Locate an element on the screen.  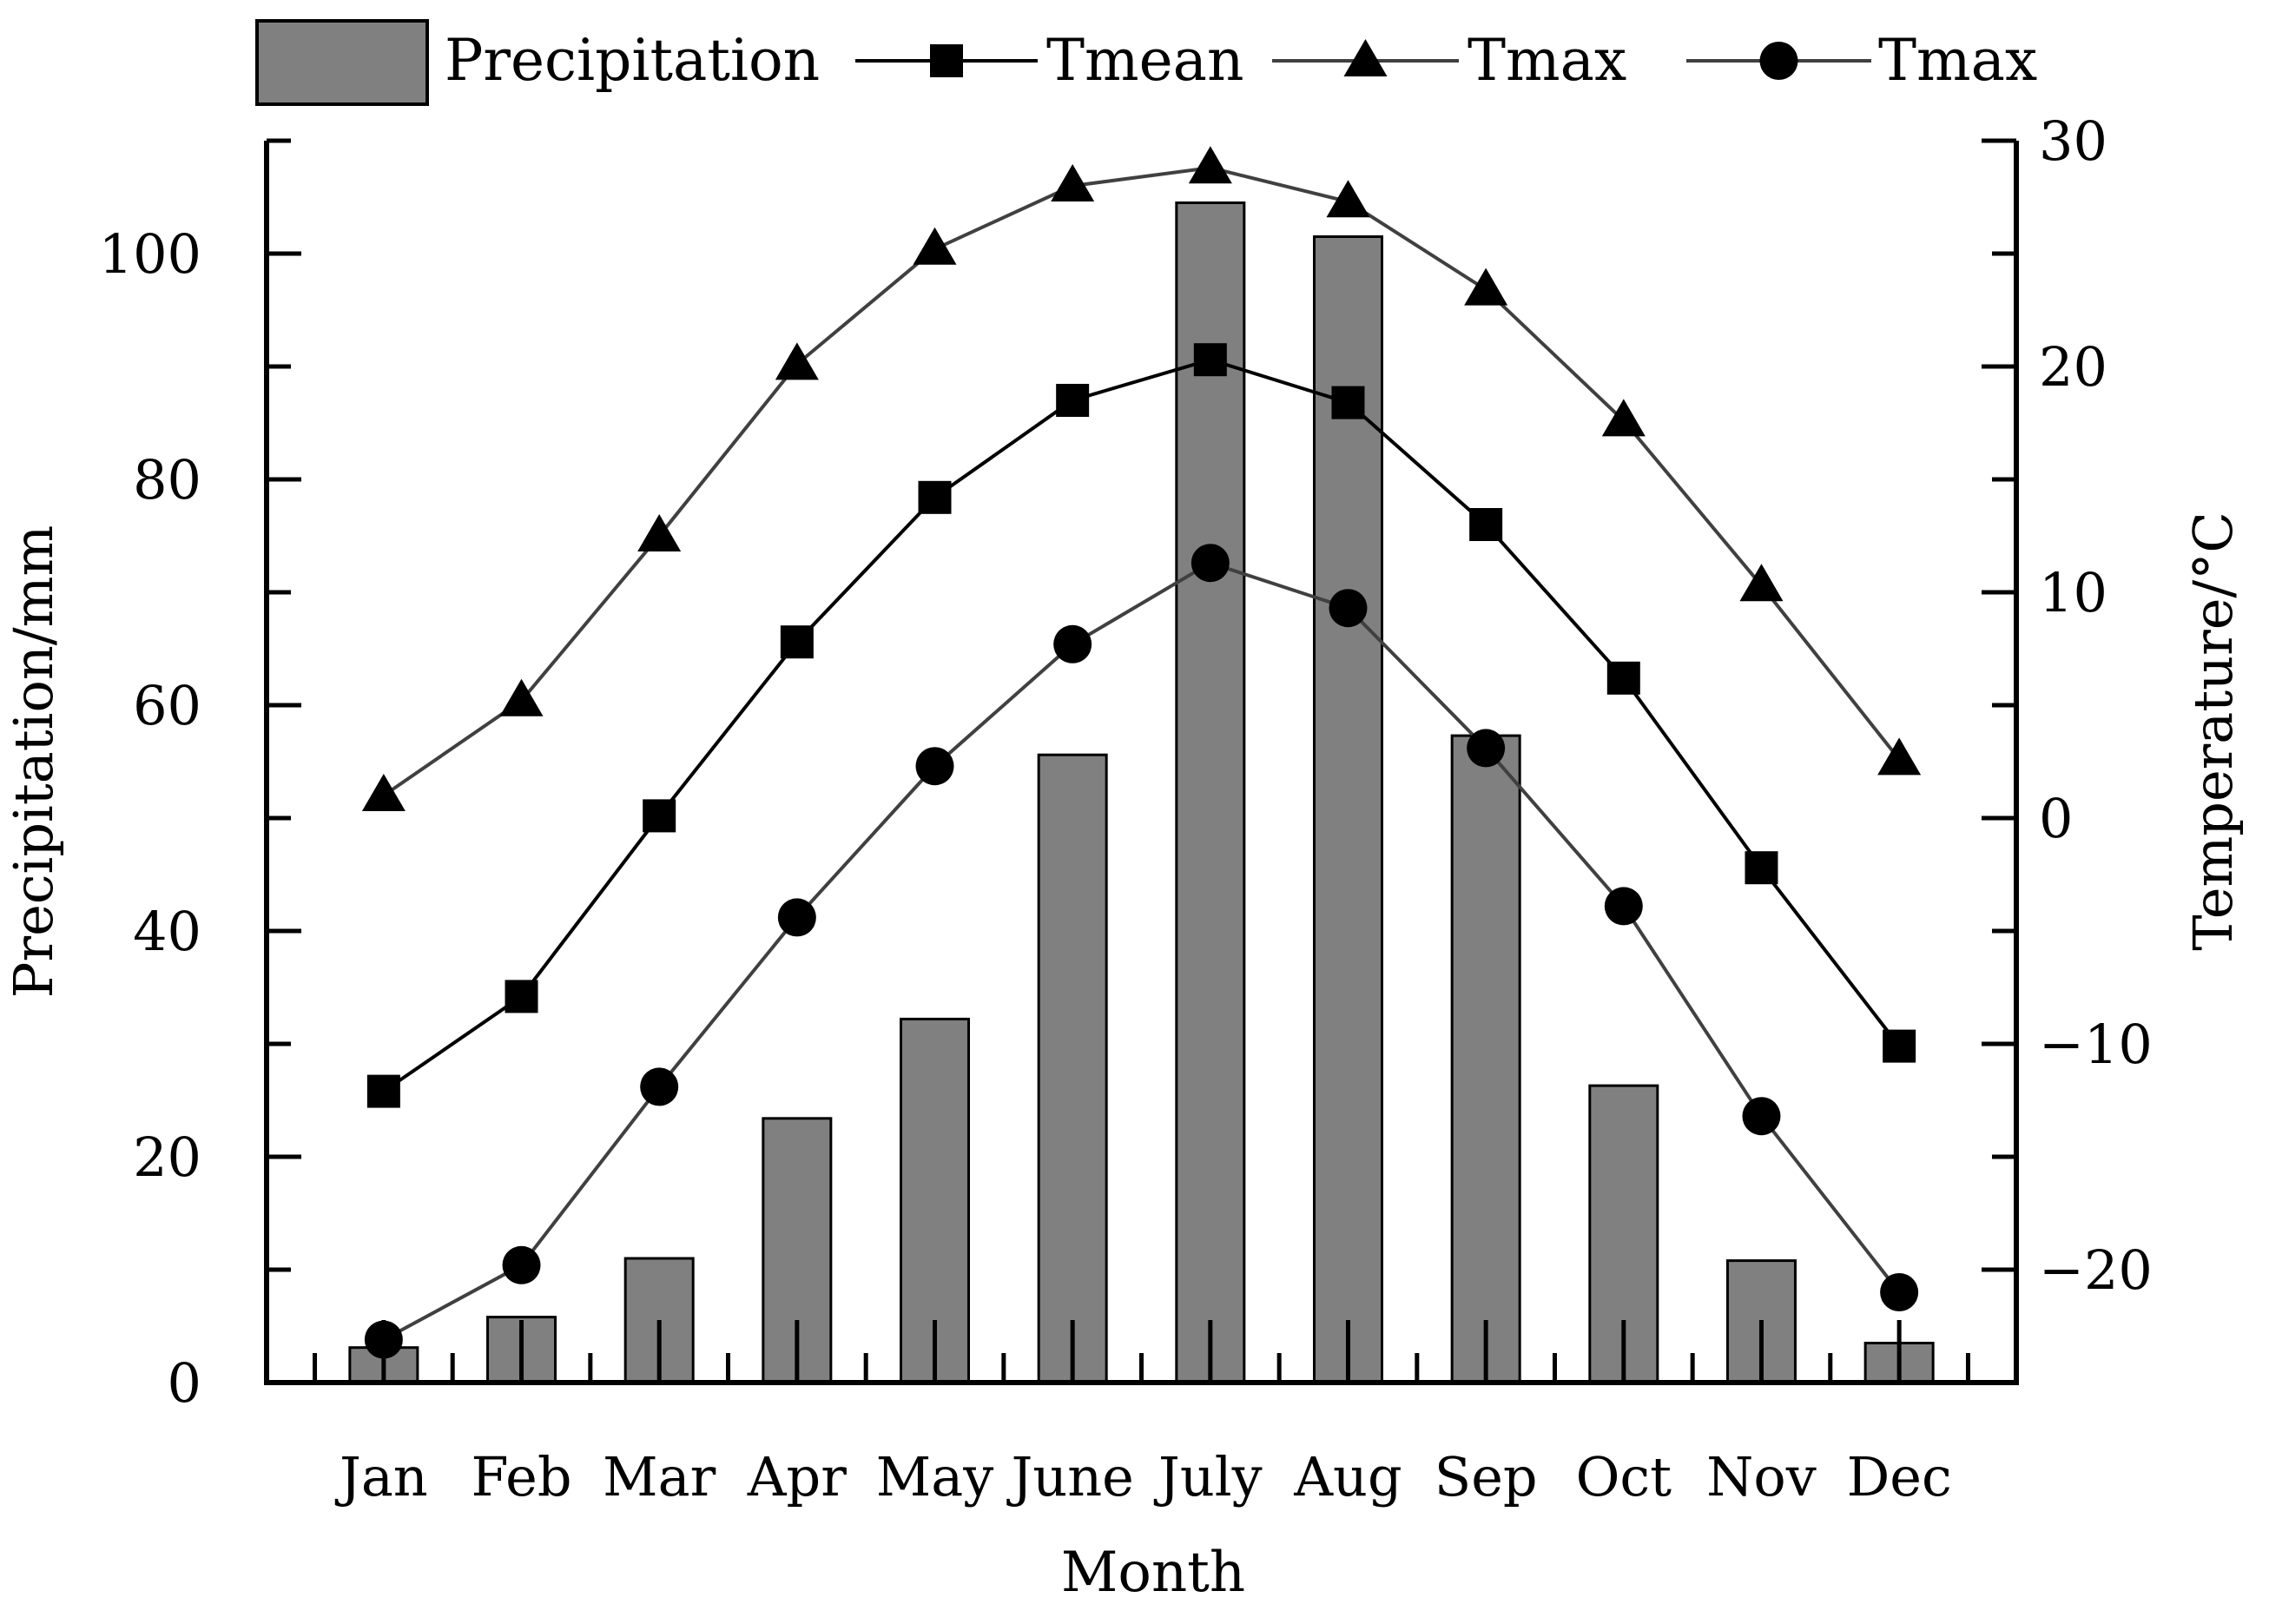
legend-marker-square is located at coordinates (946, 60).